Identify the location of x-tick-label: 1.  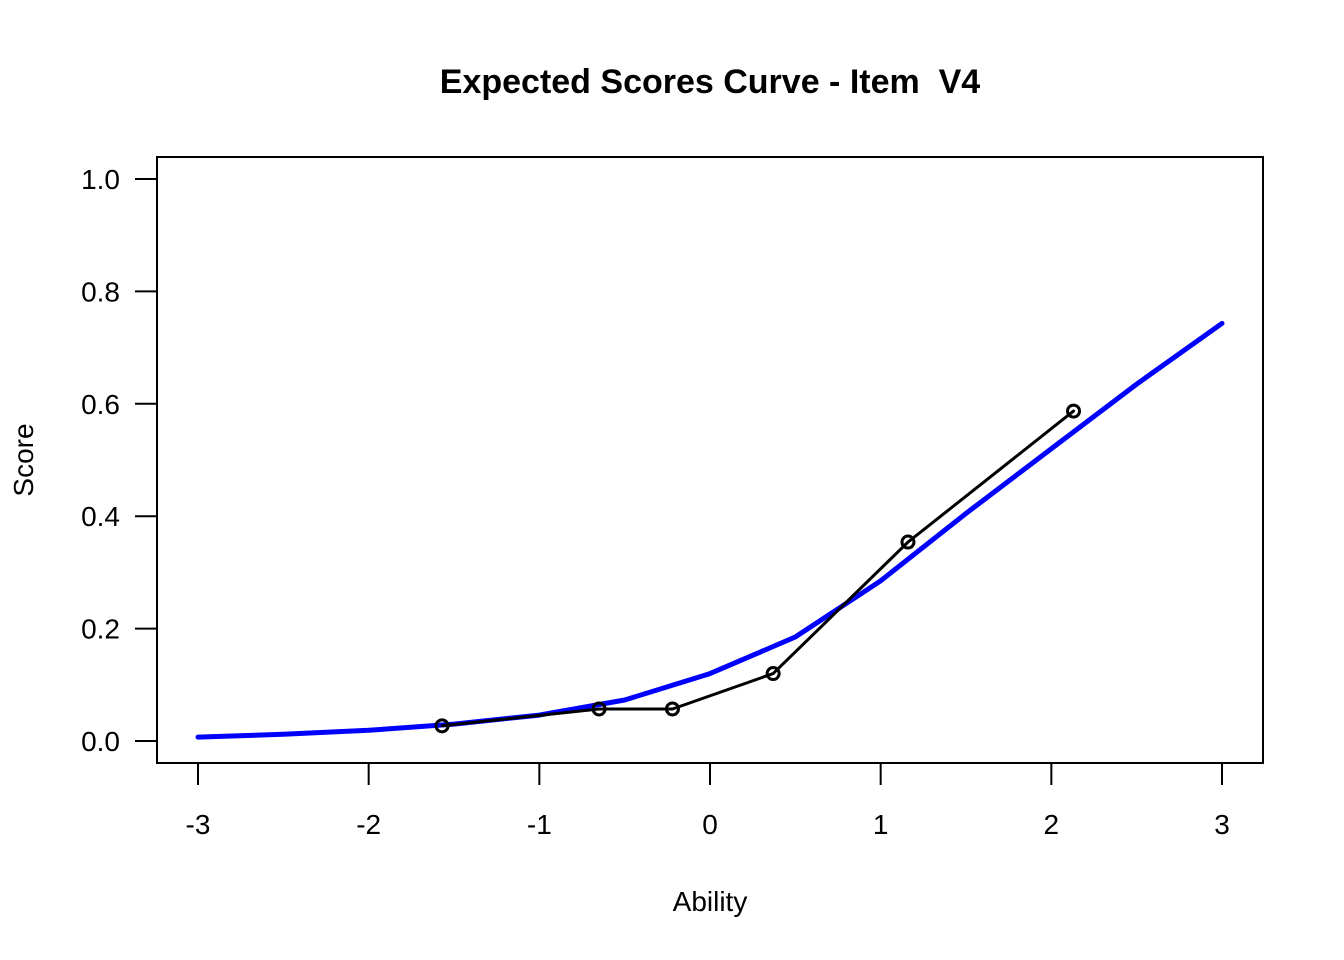
(881, 824).